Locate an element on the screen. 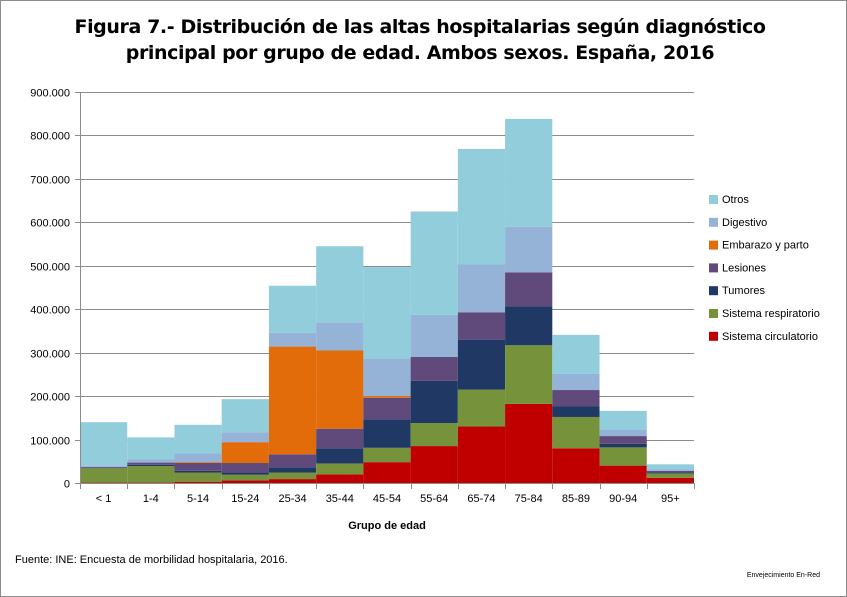 Image resolution: width=847 pixels, height=597 pixels. x-tick-label: 1-4 is located at coordinates (151, 499).